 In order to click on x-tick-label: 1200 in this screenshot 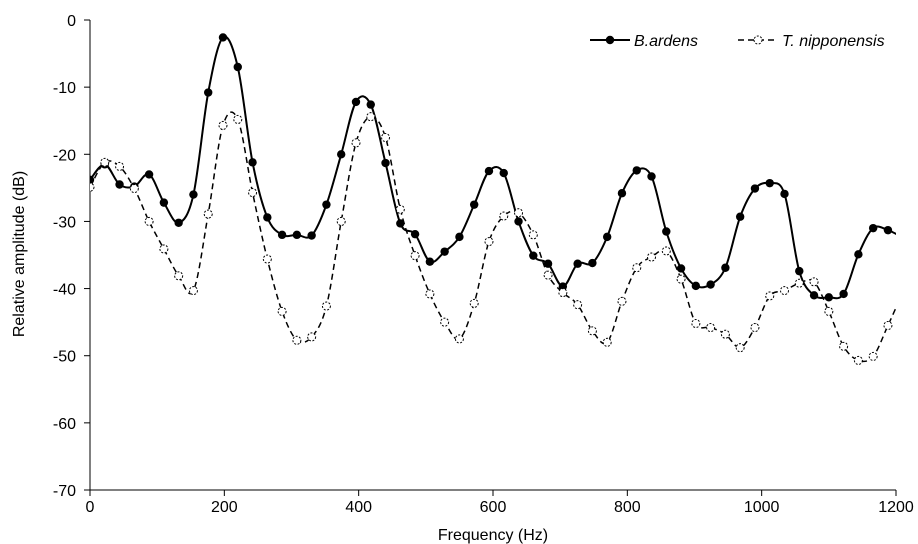, I will do `click(896, 507)`.